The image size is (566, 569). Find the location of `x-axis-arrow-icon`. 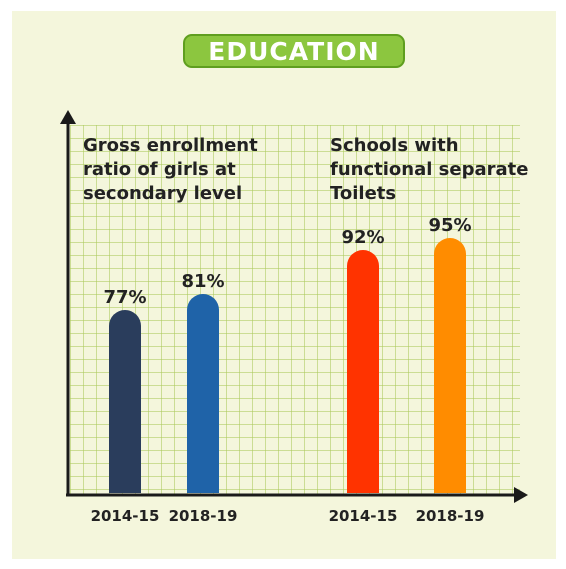

x-axis-arrow-icon is located at coordinates (521, 495).